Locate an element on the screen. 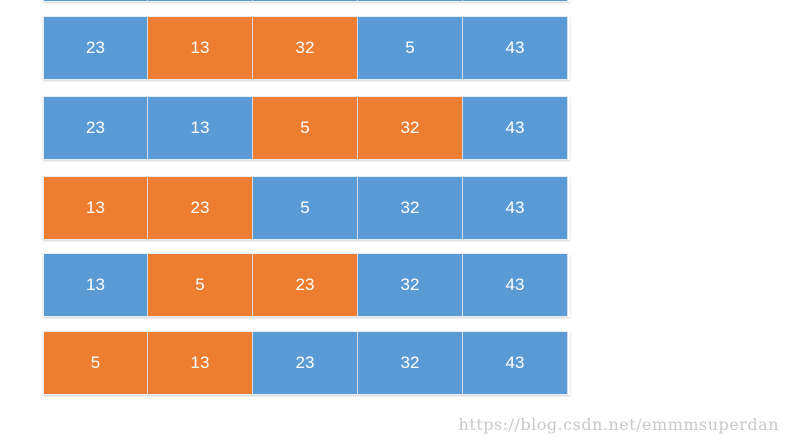  cropped-top-row is located at coordinates (306, 1).